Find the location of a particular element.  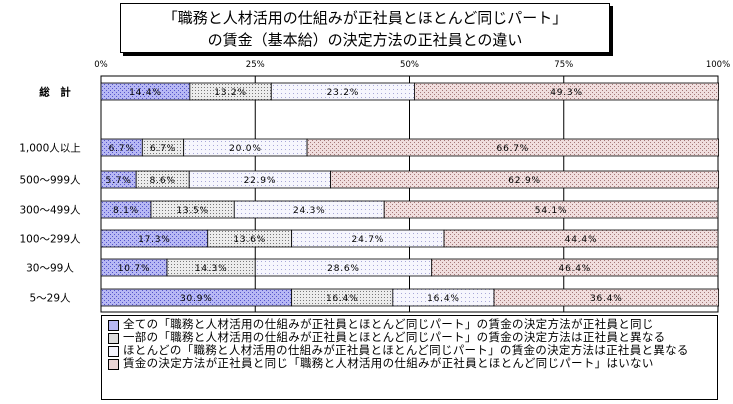

data-label: 66.7% is located at coordinates (513, 149).